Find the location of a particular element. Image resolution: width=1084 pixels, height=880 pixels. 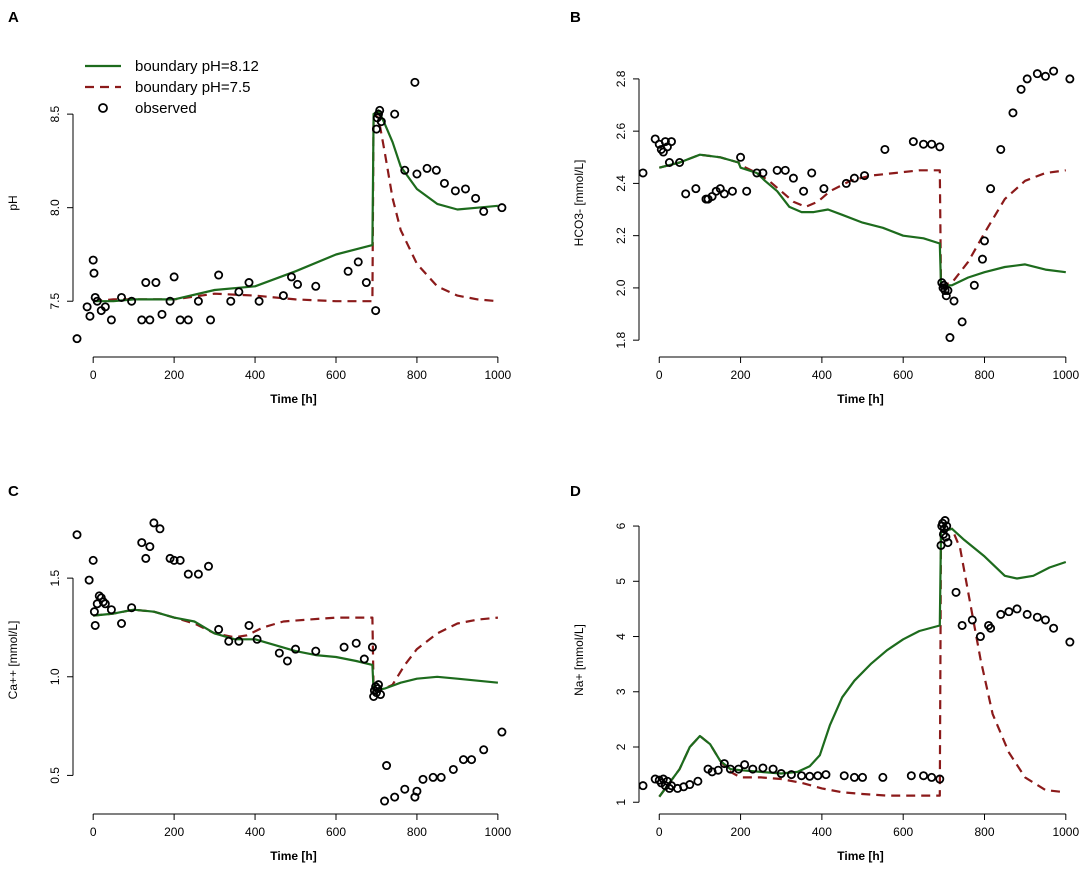

panel-d-y-tick-label: 4 is located at coordinates (621, 636).